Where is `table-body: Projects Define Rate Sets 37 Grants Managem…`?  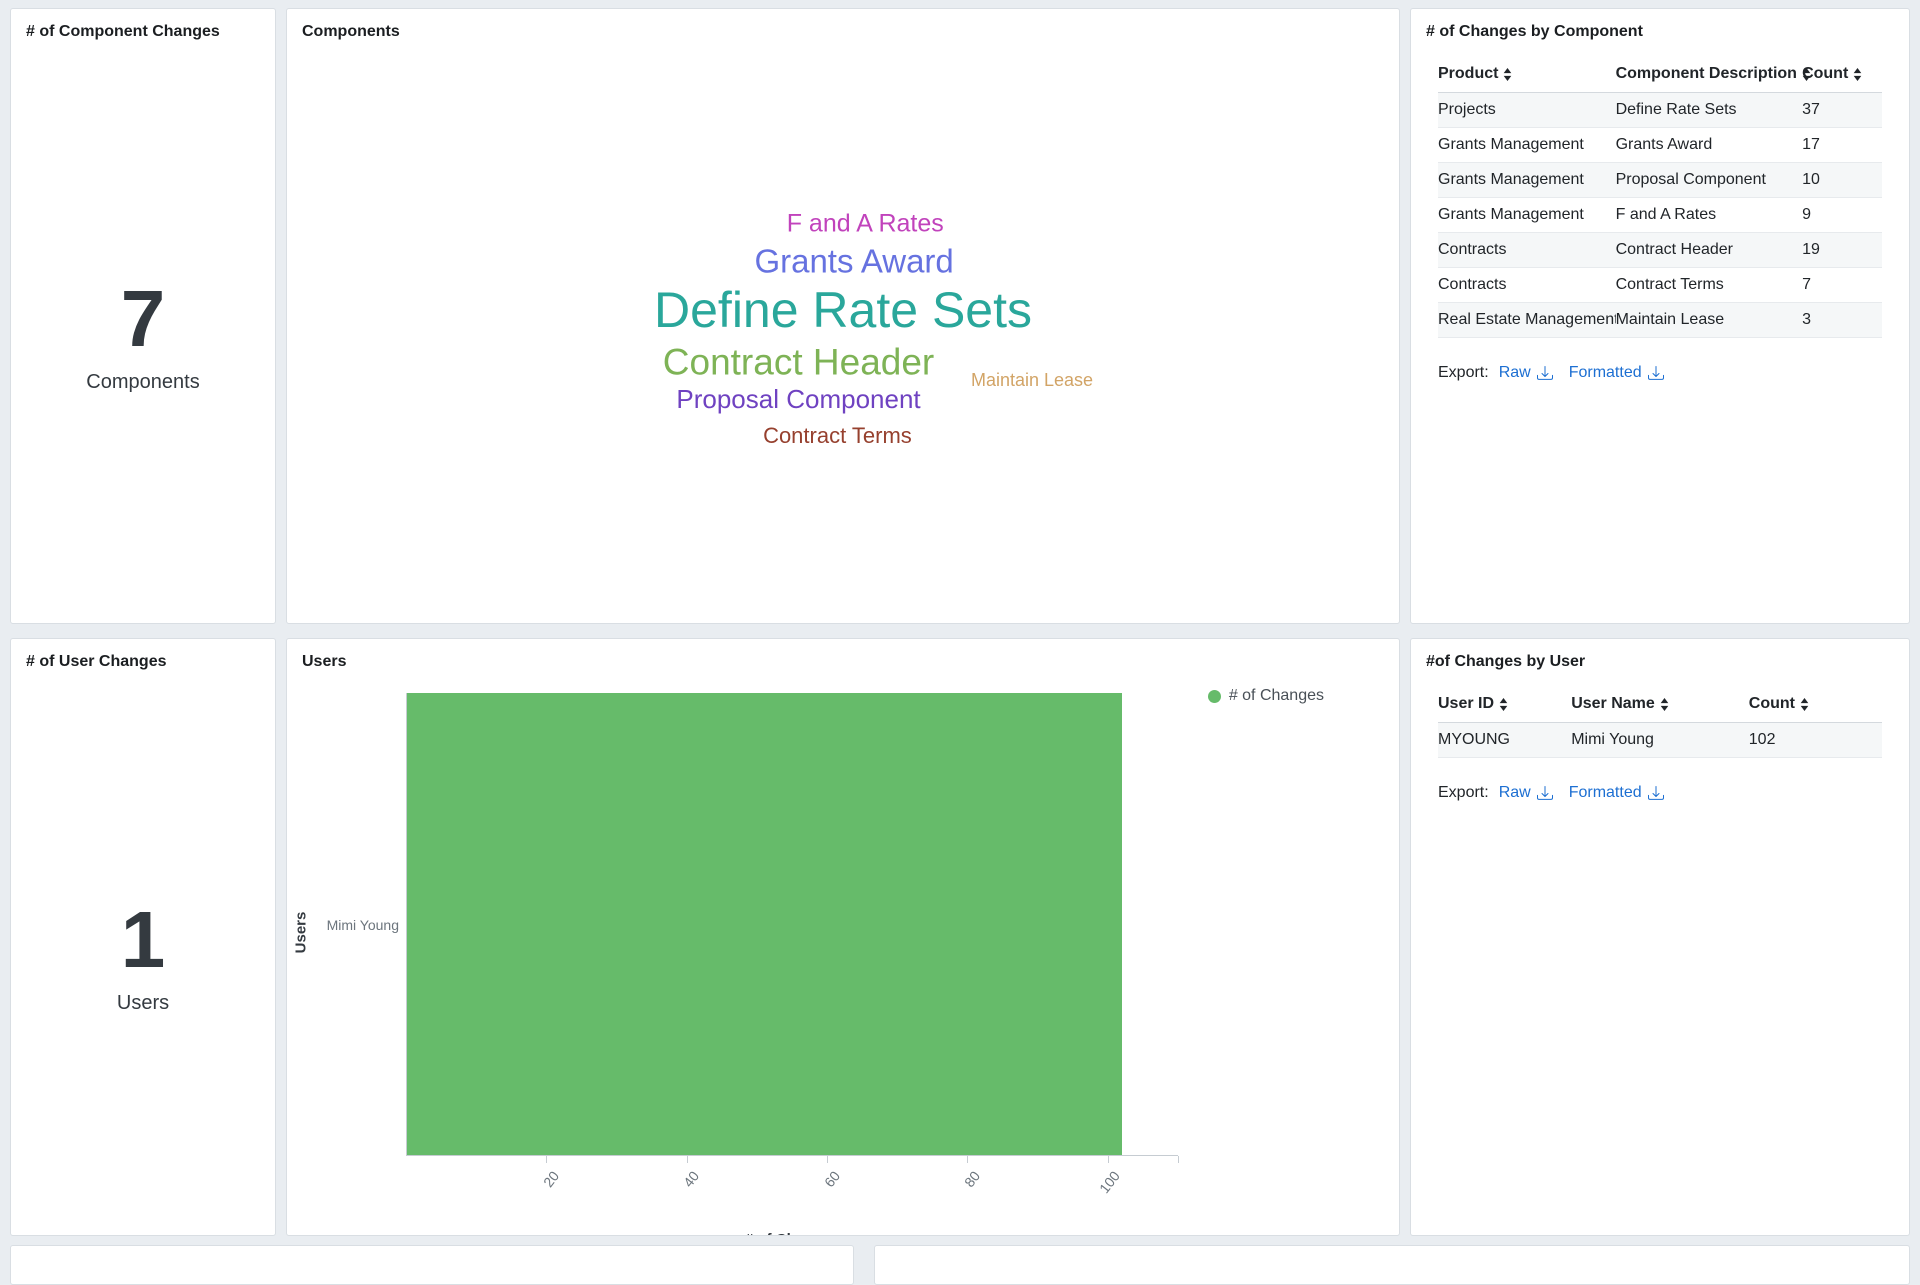 table-body: Projects Define Rate Sets 37 Grants Managem… is located at coordinates (1660, 215).